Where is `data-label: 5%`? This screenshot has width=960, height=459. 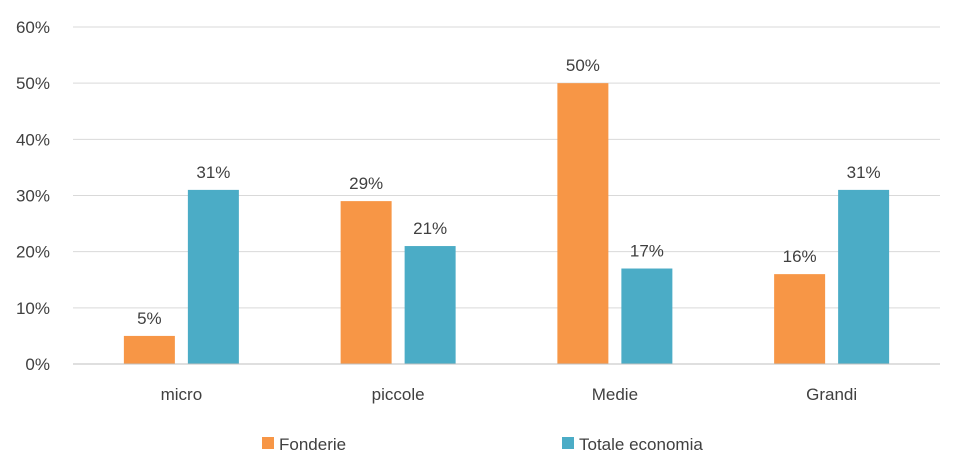 data-label: 5% is located at coordinates (149, 318).